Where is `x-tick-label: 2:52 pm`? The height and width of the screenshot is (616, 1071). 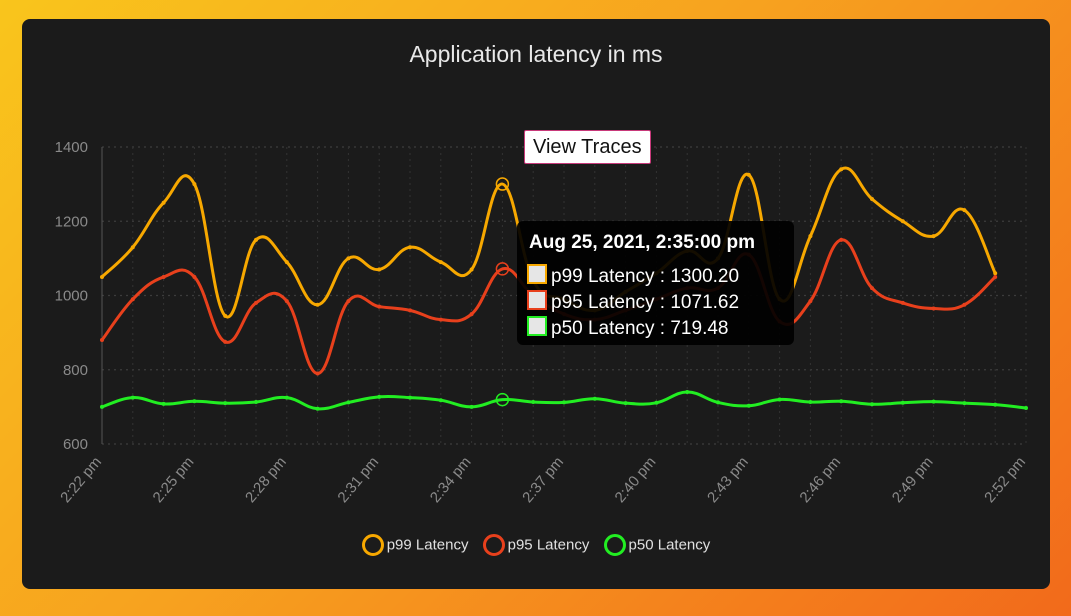 x-tick-label: 2:52 pm is located at coordinates (1005, 480).